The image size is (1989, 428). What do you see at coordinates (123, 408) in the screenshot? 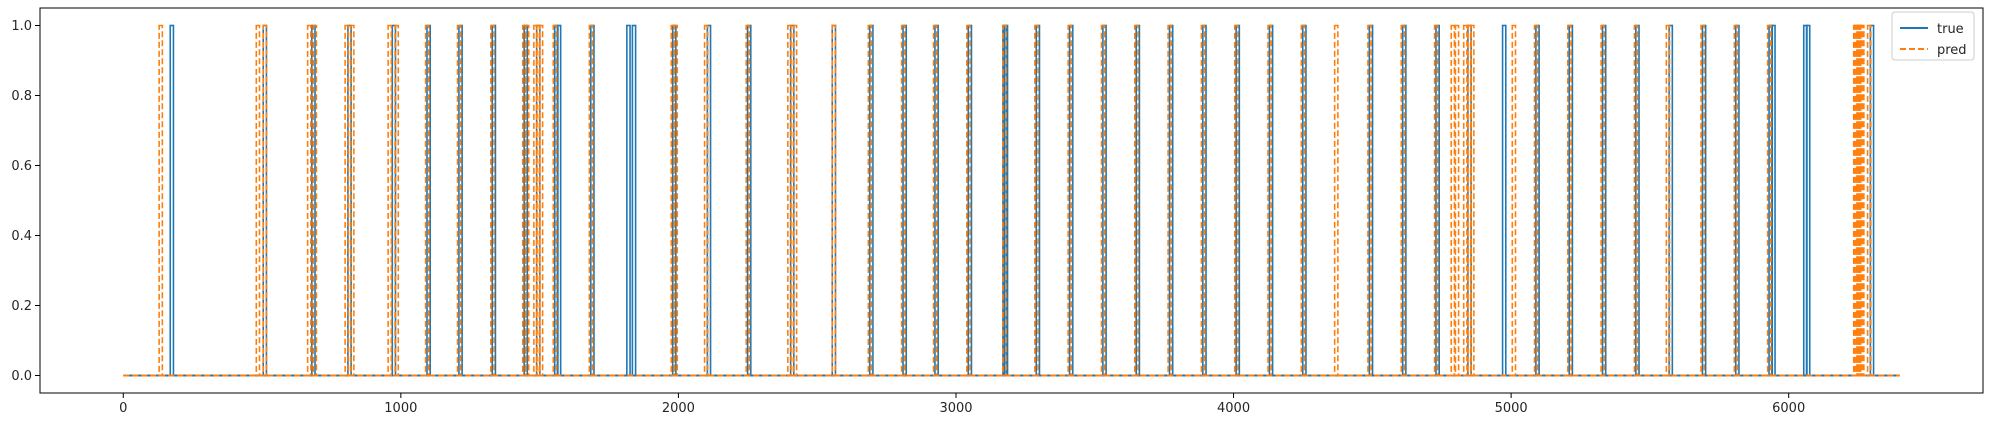
I see `x-tick-label: 0` at bounding box center [123, 408].